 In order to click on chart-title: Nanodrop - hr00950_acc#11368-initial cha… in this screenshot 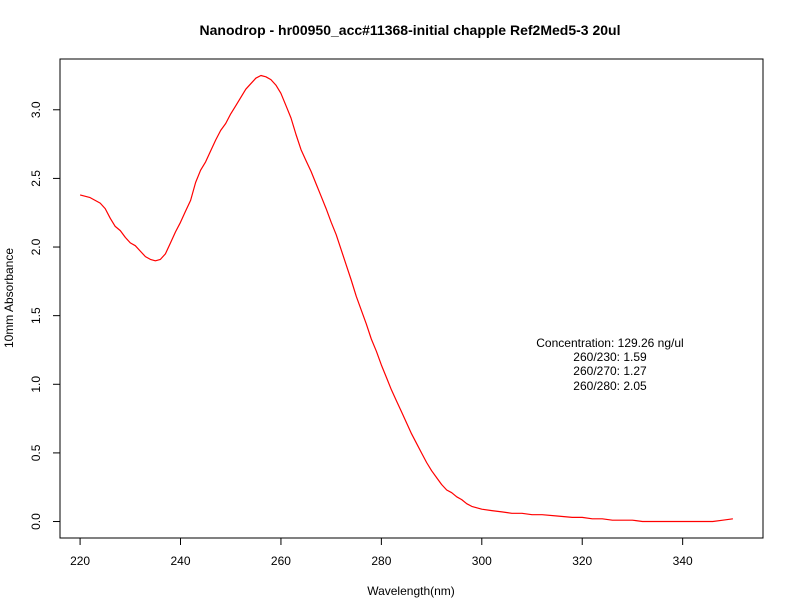, I will do `click(410, 30)`.